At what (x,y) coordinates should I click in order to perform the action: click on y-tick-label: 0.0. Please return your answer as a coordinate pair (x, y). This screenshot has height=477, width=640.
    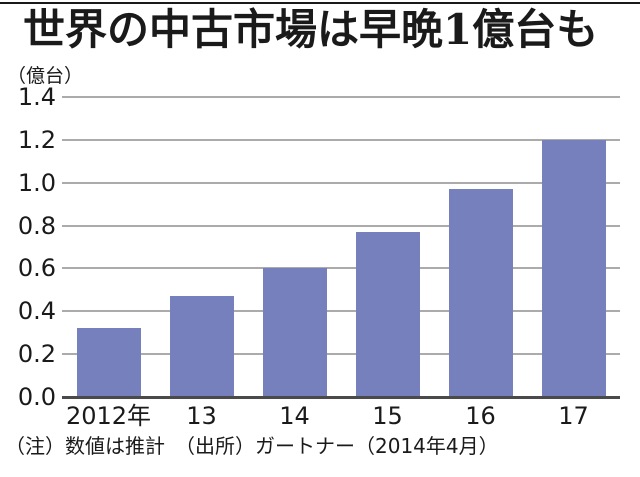
    Looking at the image, I should click on (36, 397).